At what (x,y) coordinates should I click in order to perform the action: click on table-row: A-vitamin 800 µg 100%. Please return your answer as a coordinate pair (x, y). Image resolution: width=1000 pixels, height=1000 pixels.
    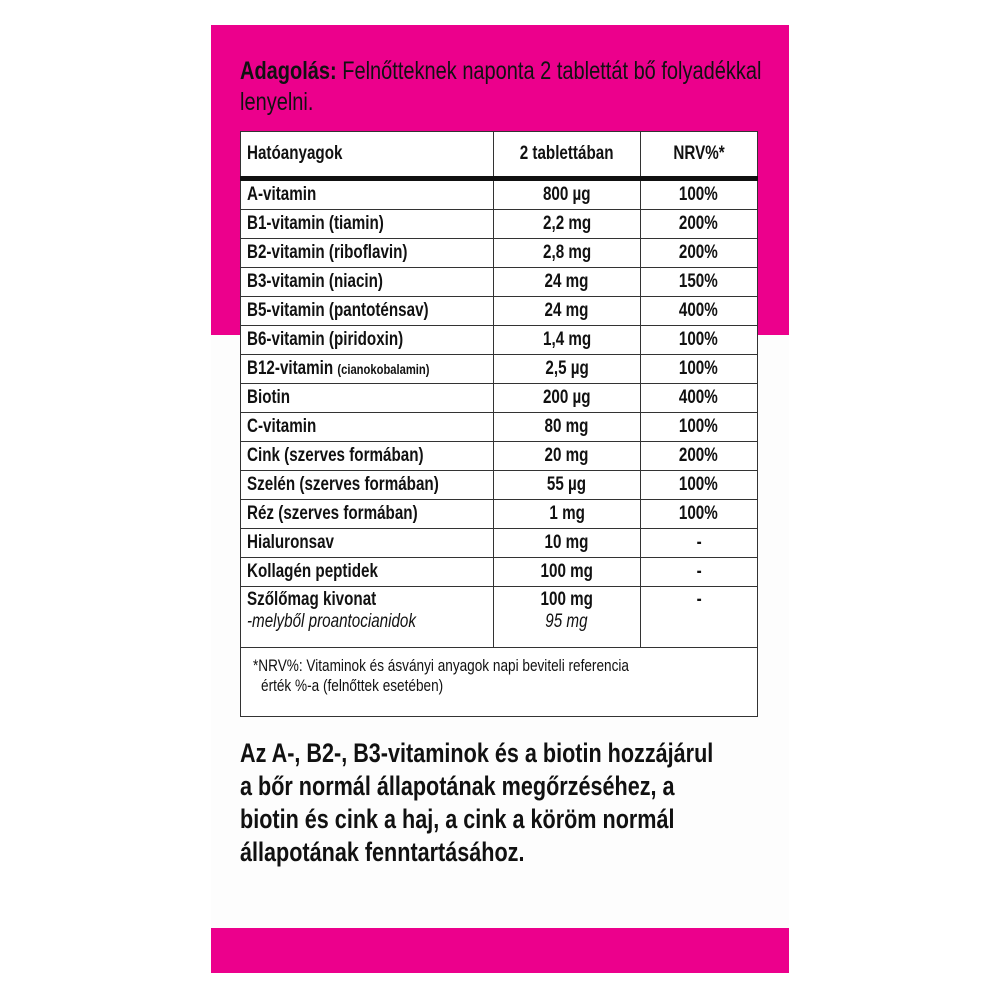
    Looking at the image, I should click on (499, 194).